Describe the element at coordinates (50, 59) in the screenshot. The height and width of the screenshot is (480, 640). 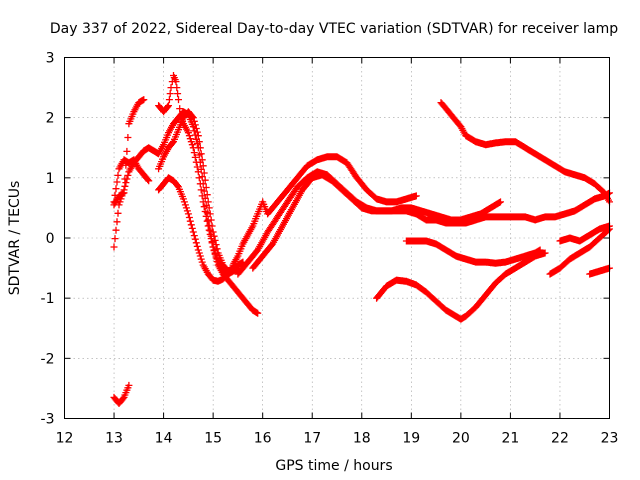
I see `y-tick-label: 3` at that location.